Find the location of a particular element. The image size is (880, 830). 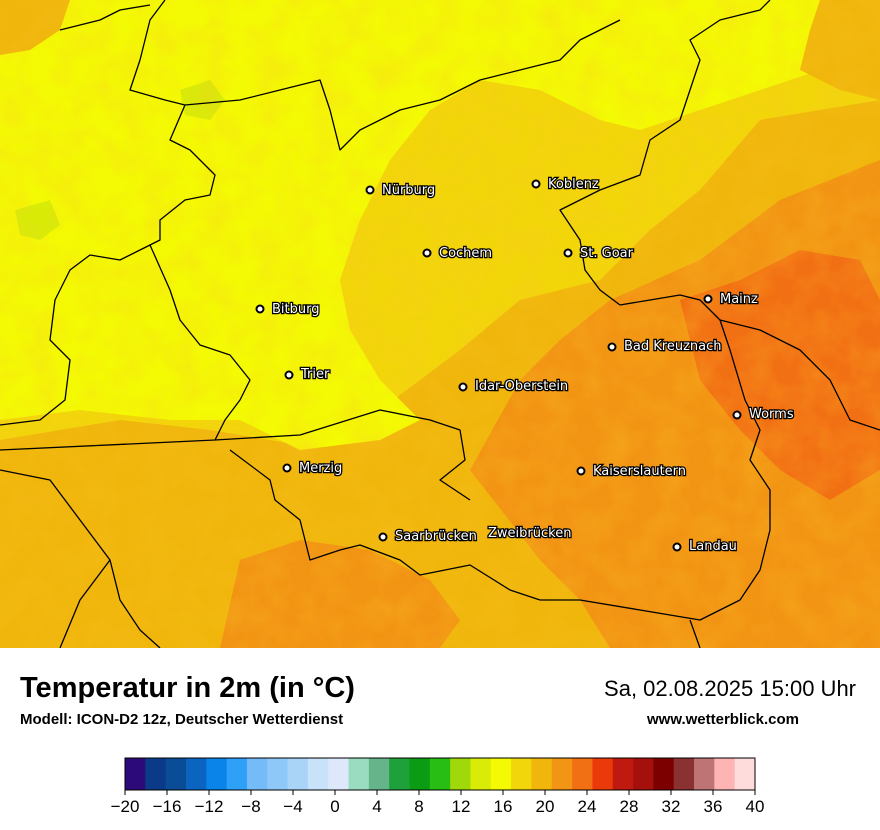

border-france-southwest is located at coordinates (85, 603).